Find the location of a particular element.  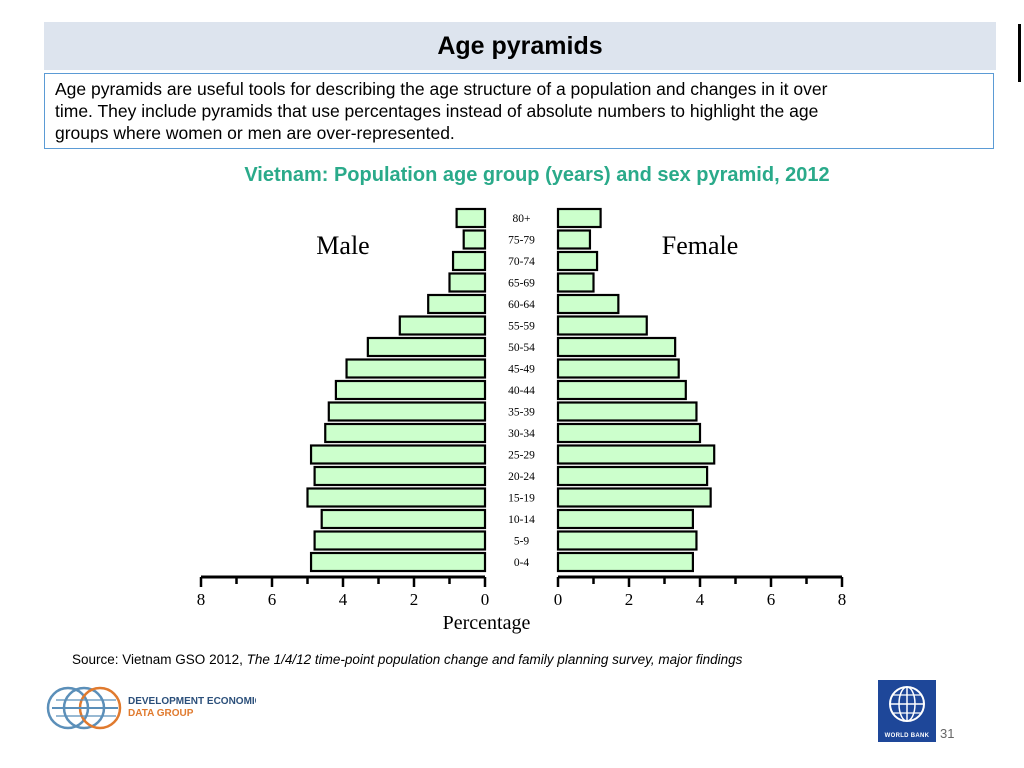

age-label-15-19: 15-19 is located at coordinates (521, 499).